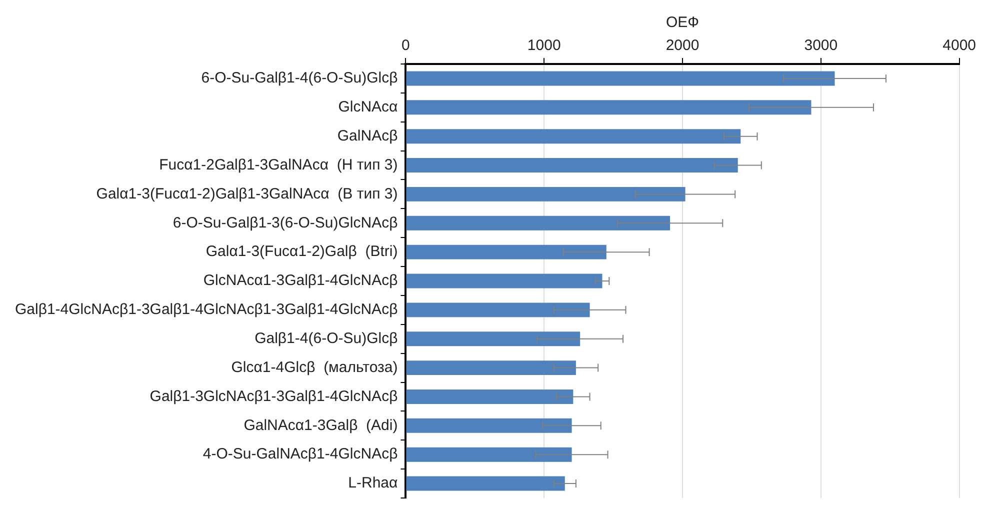 This screenshot has width=987, height=518. Describe the element at coordinates (544, 45) in the screenshot. I see `x-tick-label: 1000` at that location.